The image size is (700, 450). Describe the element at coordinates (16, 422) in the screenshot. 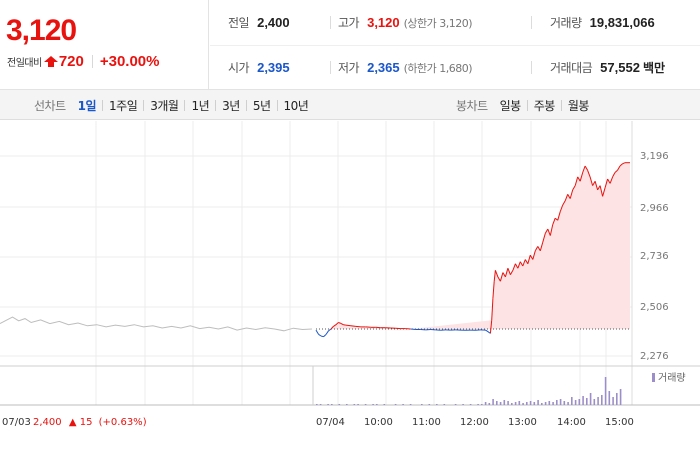

I see `x-tick-label: 07/03` at that location.